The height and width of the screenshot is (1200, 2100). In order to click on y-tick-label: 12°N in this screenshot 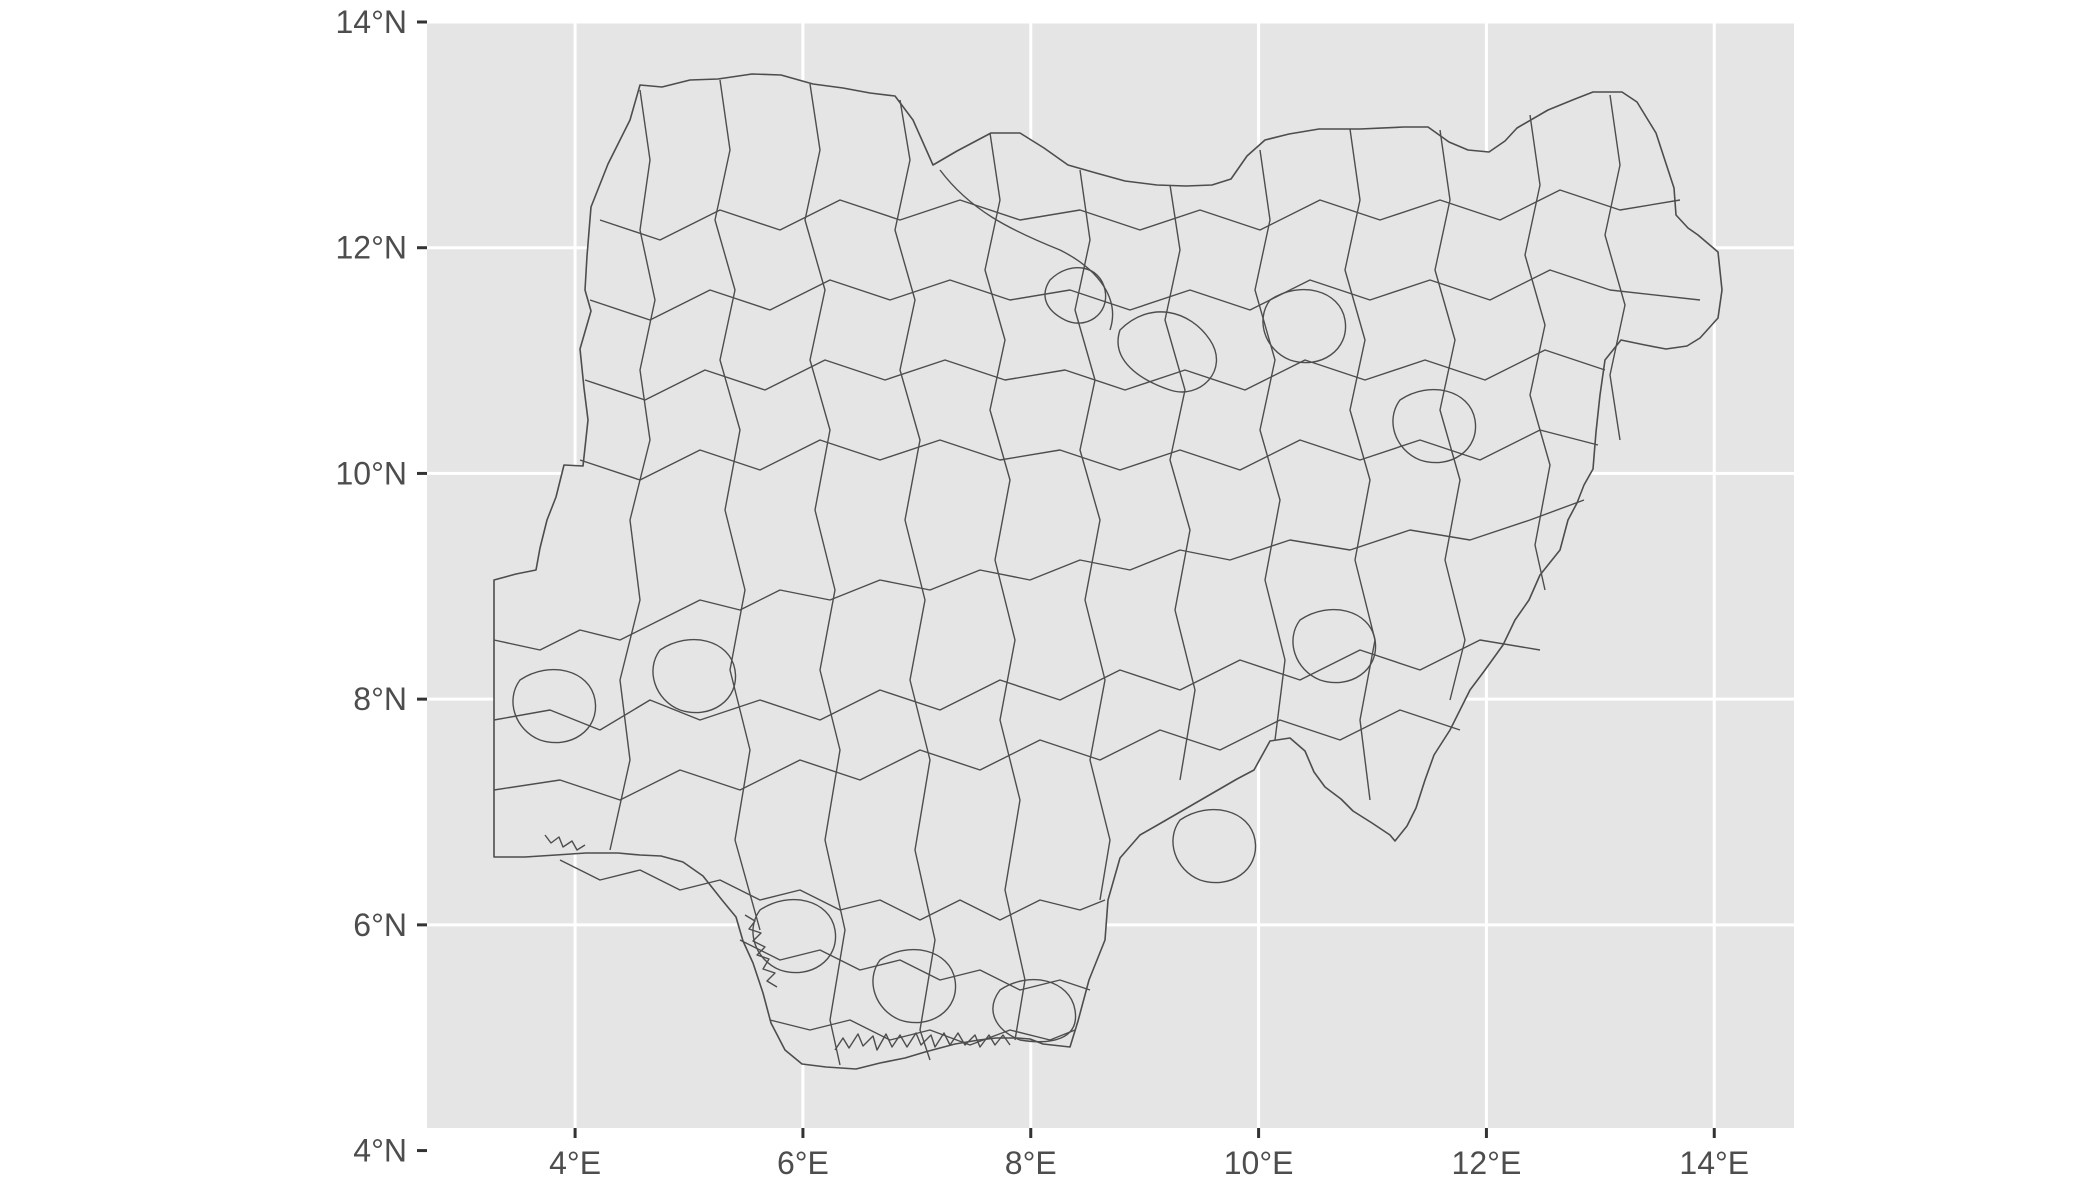, I will do `click(372, 248)`.